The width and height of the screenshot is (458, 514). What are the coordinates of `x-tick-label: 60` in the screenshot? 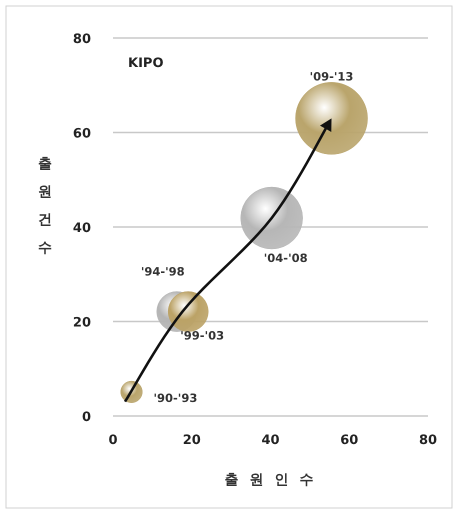 It's located at (349, 440).